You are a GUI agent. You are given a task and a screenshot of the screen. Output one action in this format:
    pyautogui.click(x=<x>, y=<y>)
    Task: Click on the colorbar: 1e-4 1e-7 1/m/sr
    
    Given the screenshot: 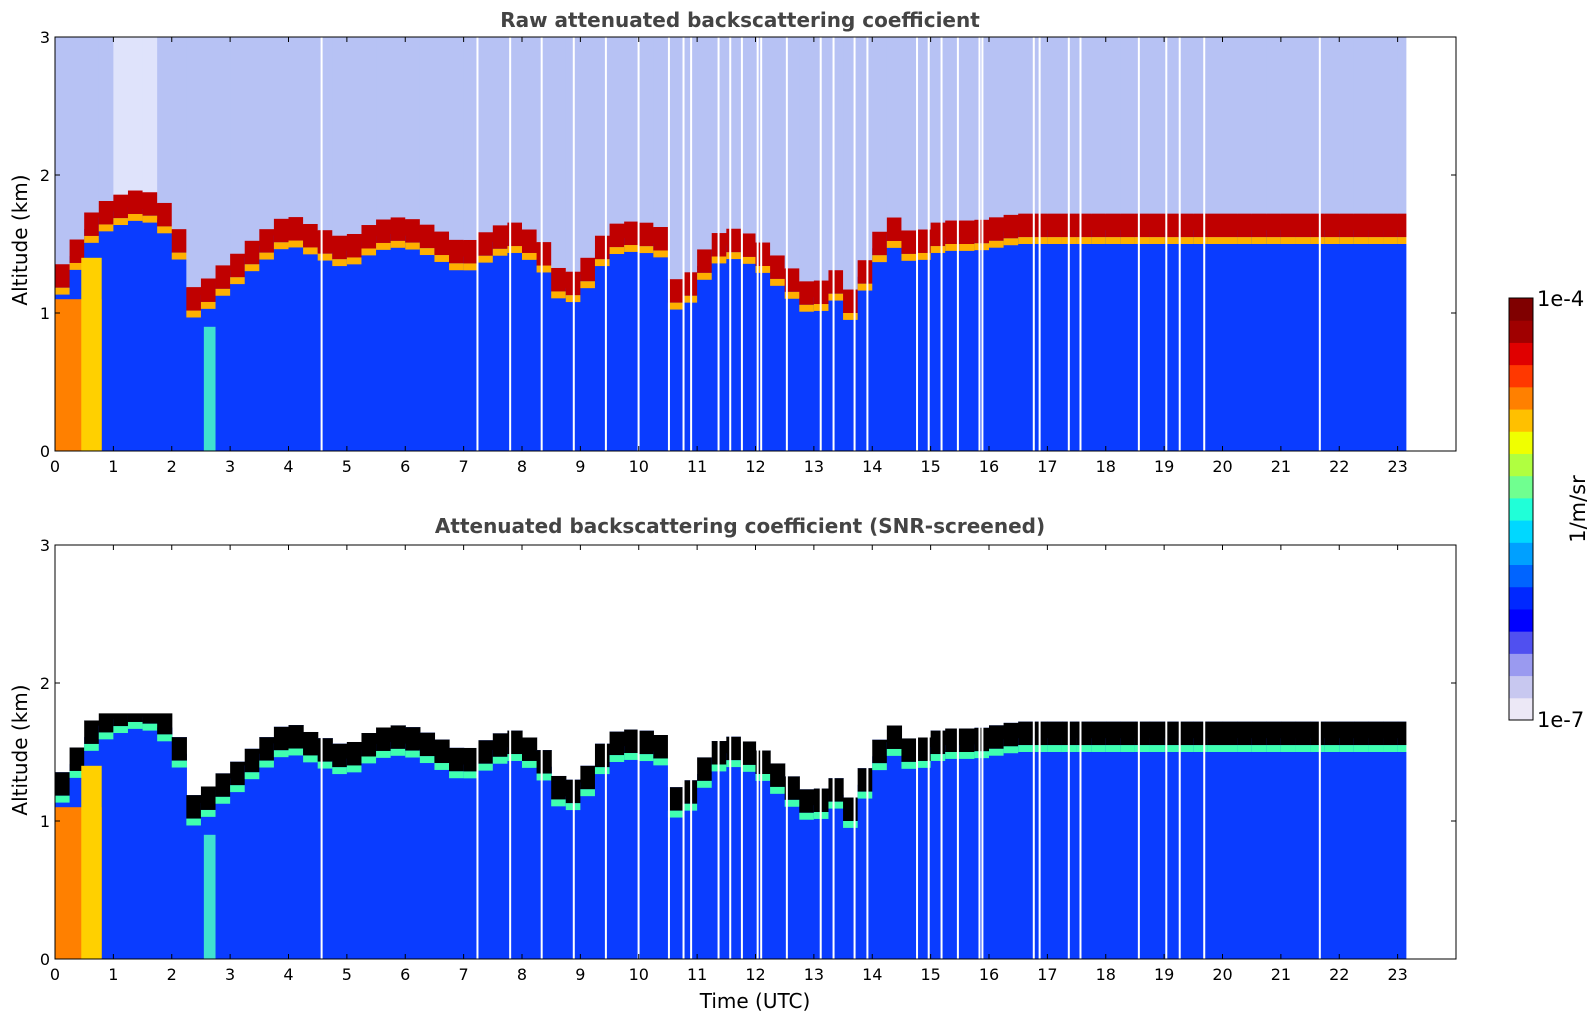 What is the action you would take?
    pyautogui.click(x=1549, y=509)
    